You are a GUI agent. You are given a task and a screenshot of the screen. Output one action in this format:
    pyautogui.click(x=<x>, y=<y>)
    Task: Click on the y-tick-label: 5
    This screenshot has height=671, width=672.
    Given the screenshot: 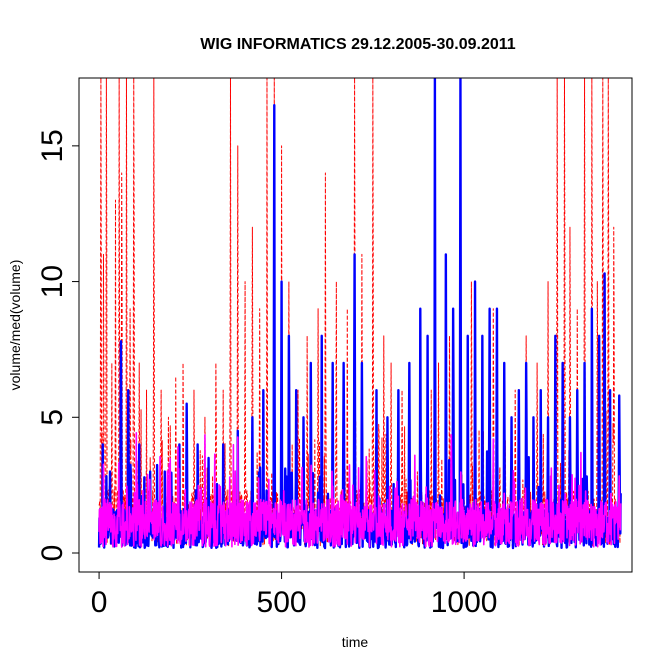 What is the action you would take?
    pyautogui.click(x=52, y=417)
    